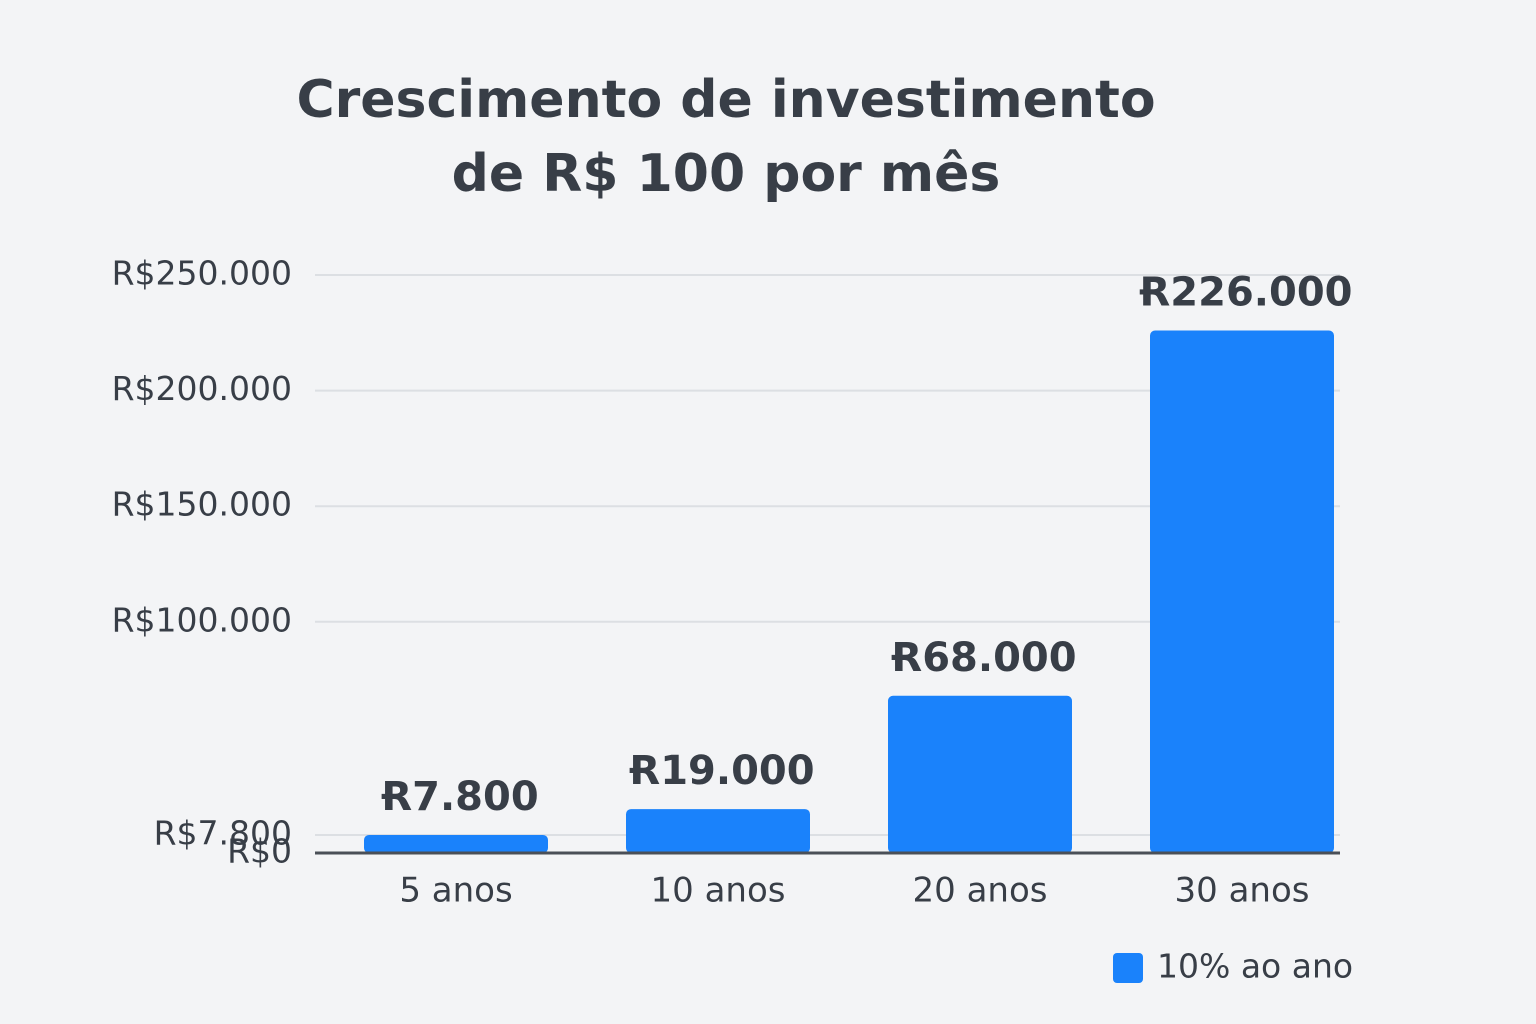  Describe the element at coordinates (1128, 968) in the screenshot. I see `legend-swatch` at that location.